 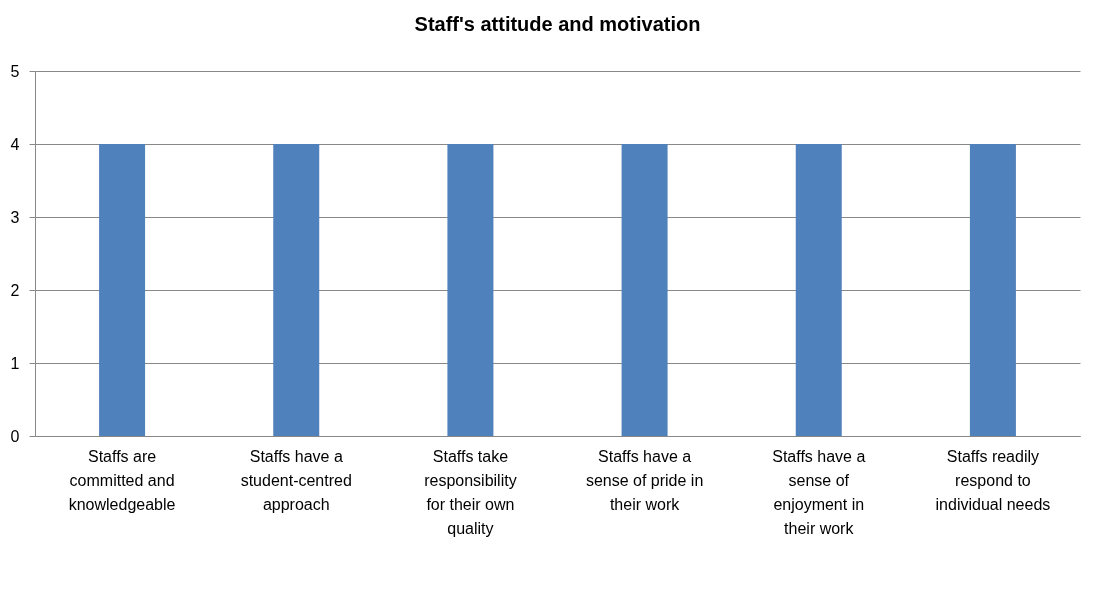 What do you see at coordinates (15, 144) in the screenshot?
I see `y-tick-label: 4` at bounding box center [15, 144].